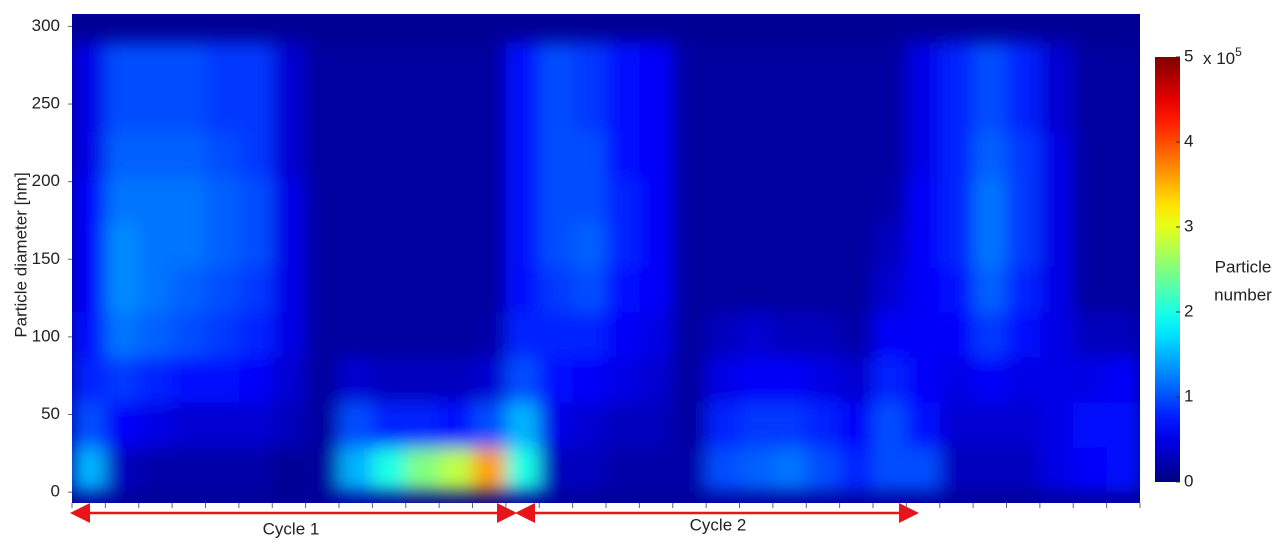  Describe the element at coordinates (46, 335) in the screenshot. I see `y-tick-label: 100` at that location.